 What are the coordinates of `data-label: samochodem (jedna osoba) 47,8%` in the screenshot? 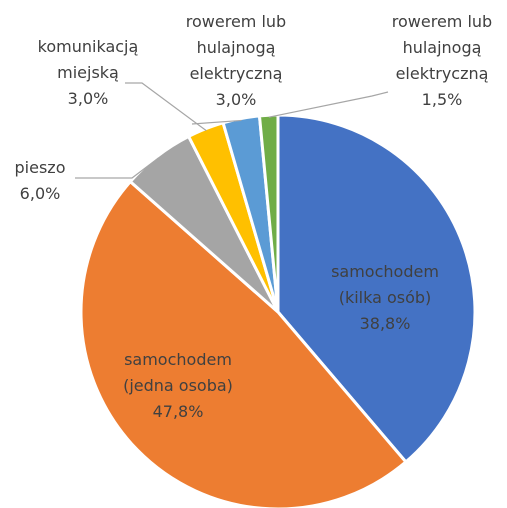 It's located at (178, 385).